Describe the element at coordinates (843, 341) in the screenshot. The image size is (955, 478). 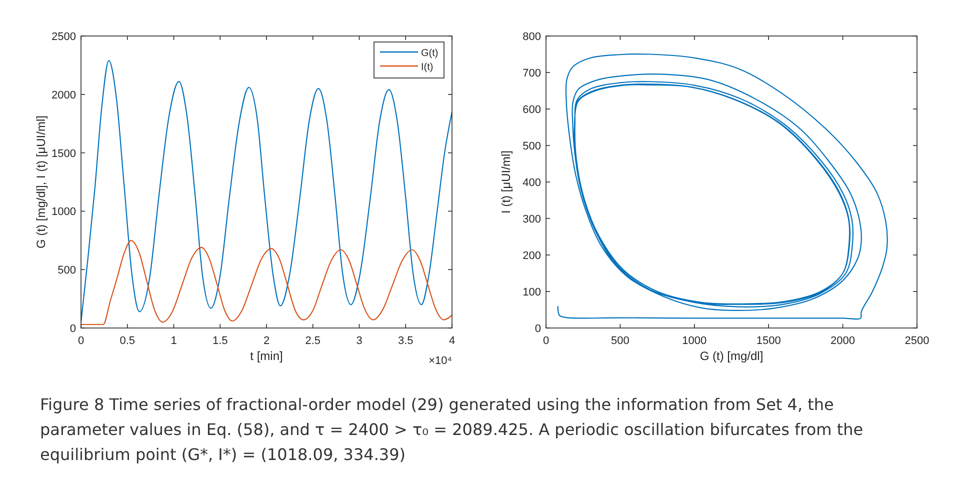
I see `x-tick-label: 2000` at that location.